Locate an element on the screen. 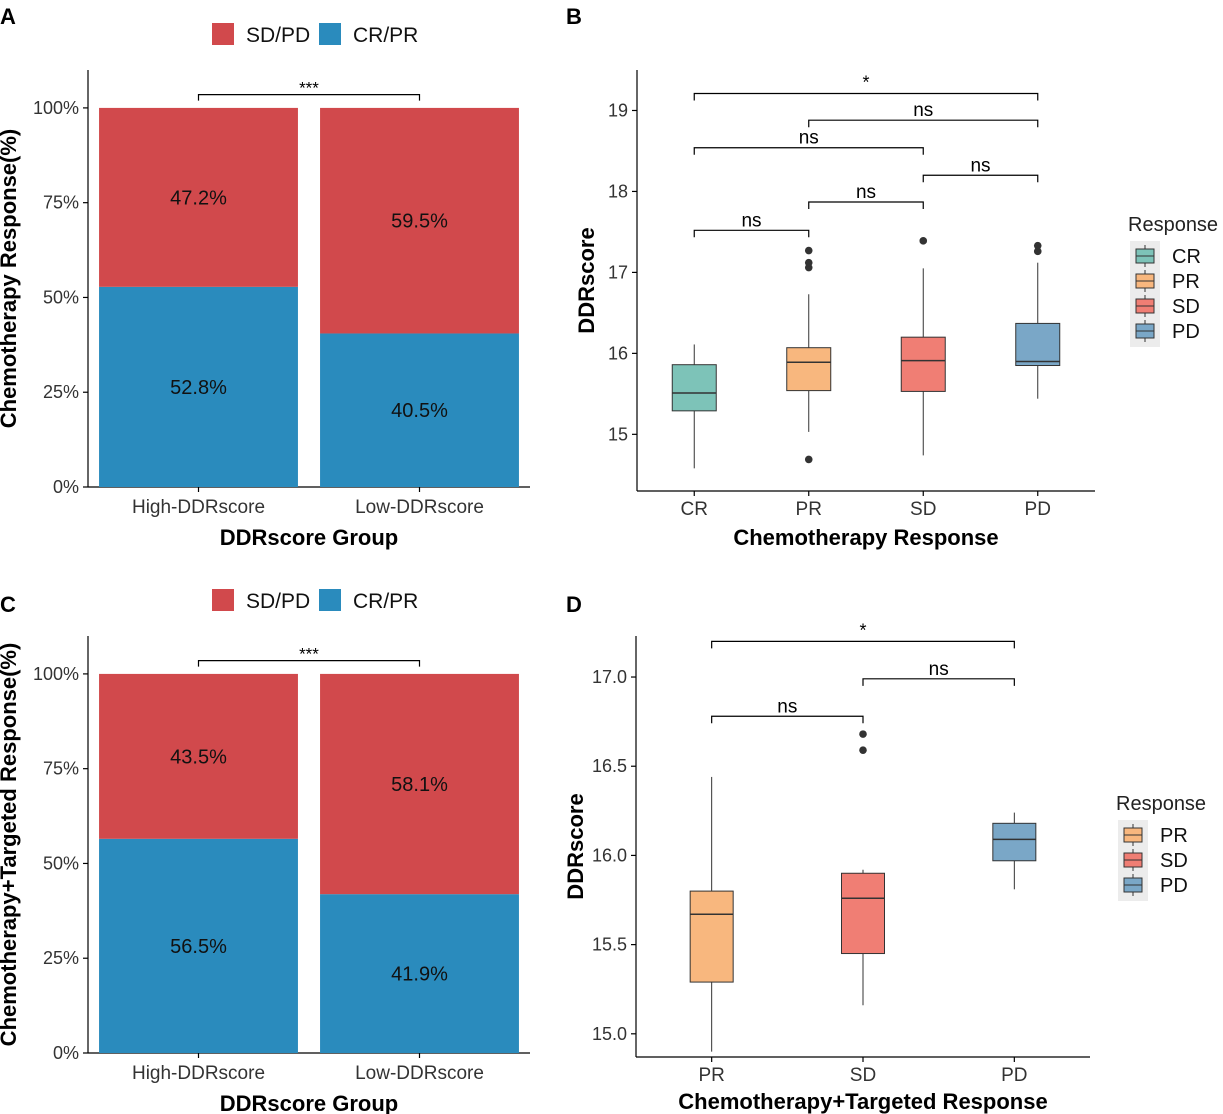 This screenshot has width=1223, height=1114. box-sd is located at coordinates (863, 913).